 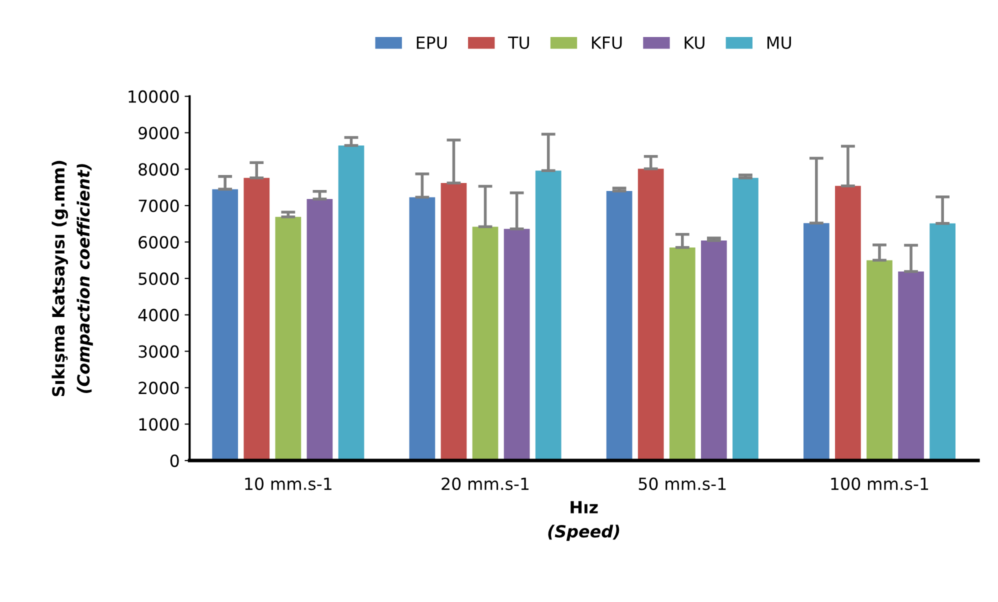 What do you see at coordinates (158, 278) in the screenshot?
I see `y-tick-label: 5000` at bounding box center [158, 278].